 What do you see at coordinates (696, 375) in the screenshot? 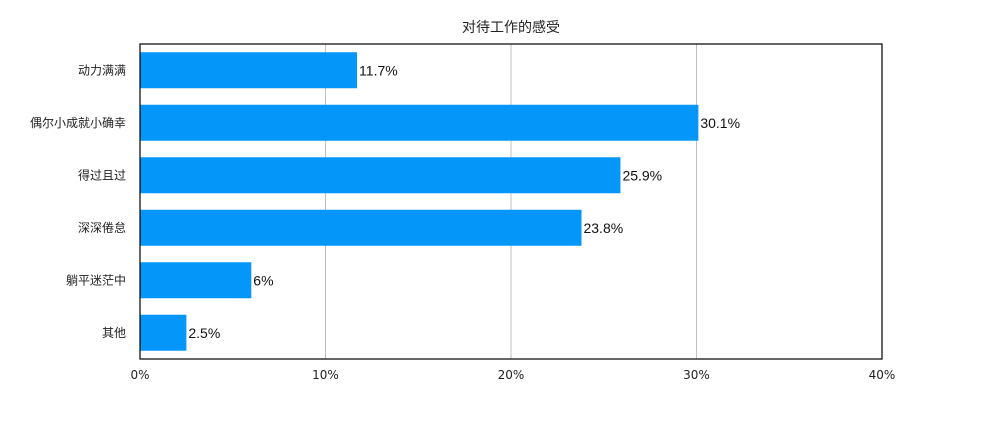
I see `x-tick-label: 30%` at bounding box center [696, 375].